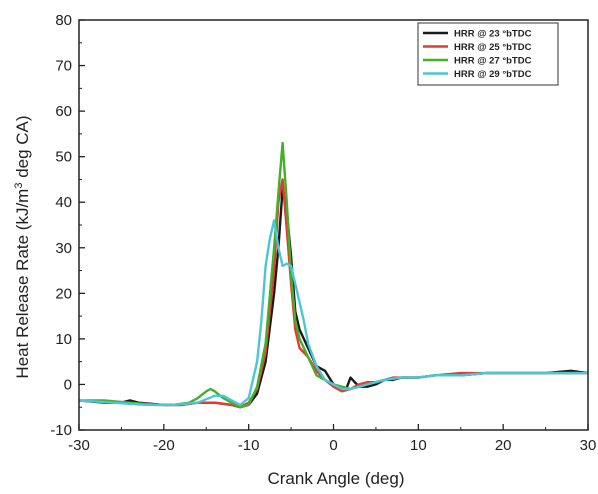 This screenshot has height=494, width=598. What do you see at coordinates (588, 445) in the screenshot?
I see `x-tick-label: 30` at bounding box center [588, 445].